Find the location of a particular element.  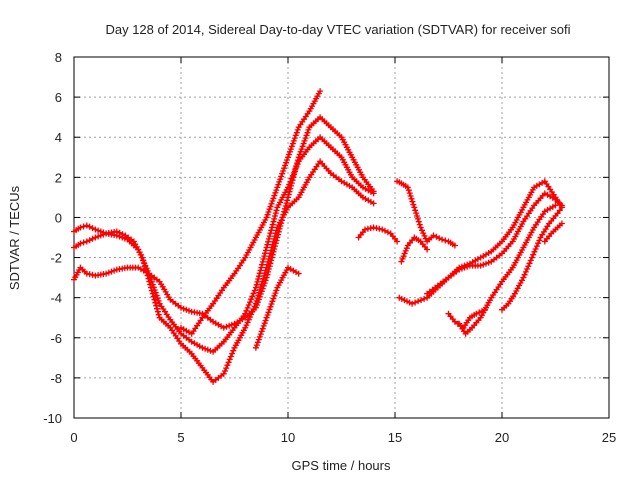

x-axis-label: GPS time / hours is located at coordinates (341, 465).